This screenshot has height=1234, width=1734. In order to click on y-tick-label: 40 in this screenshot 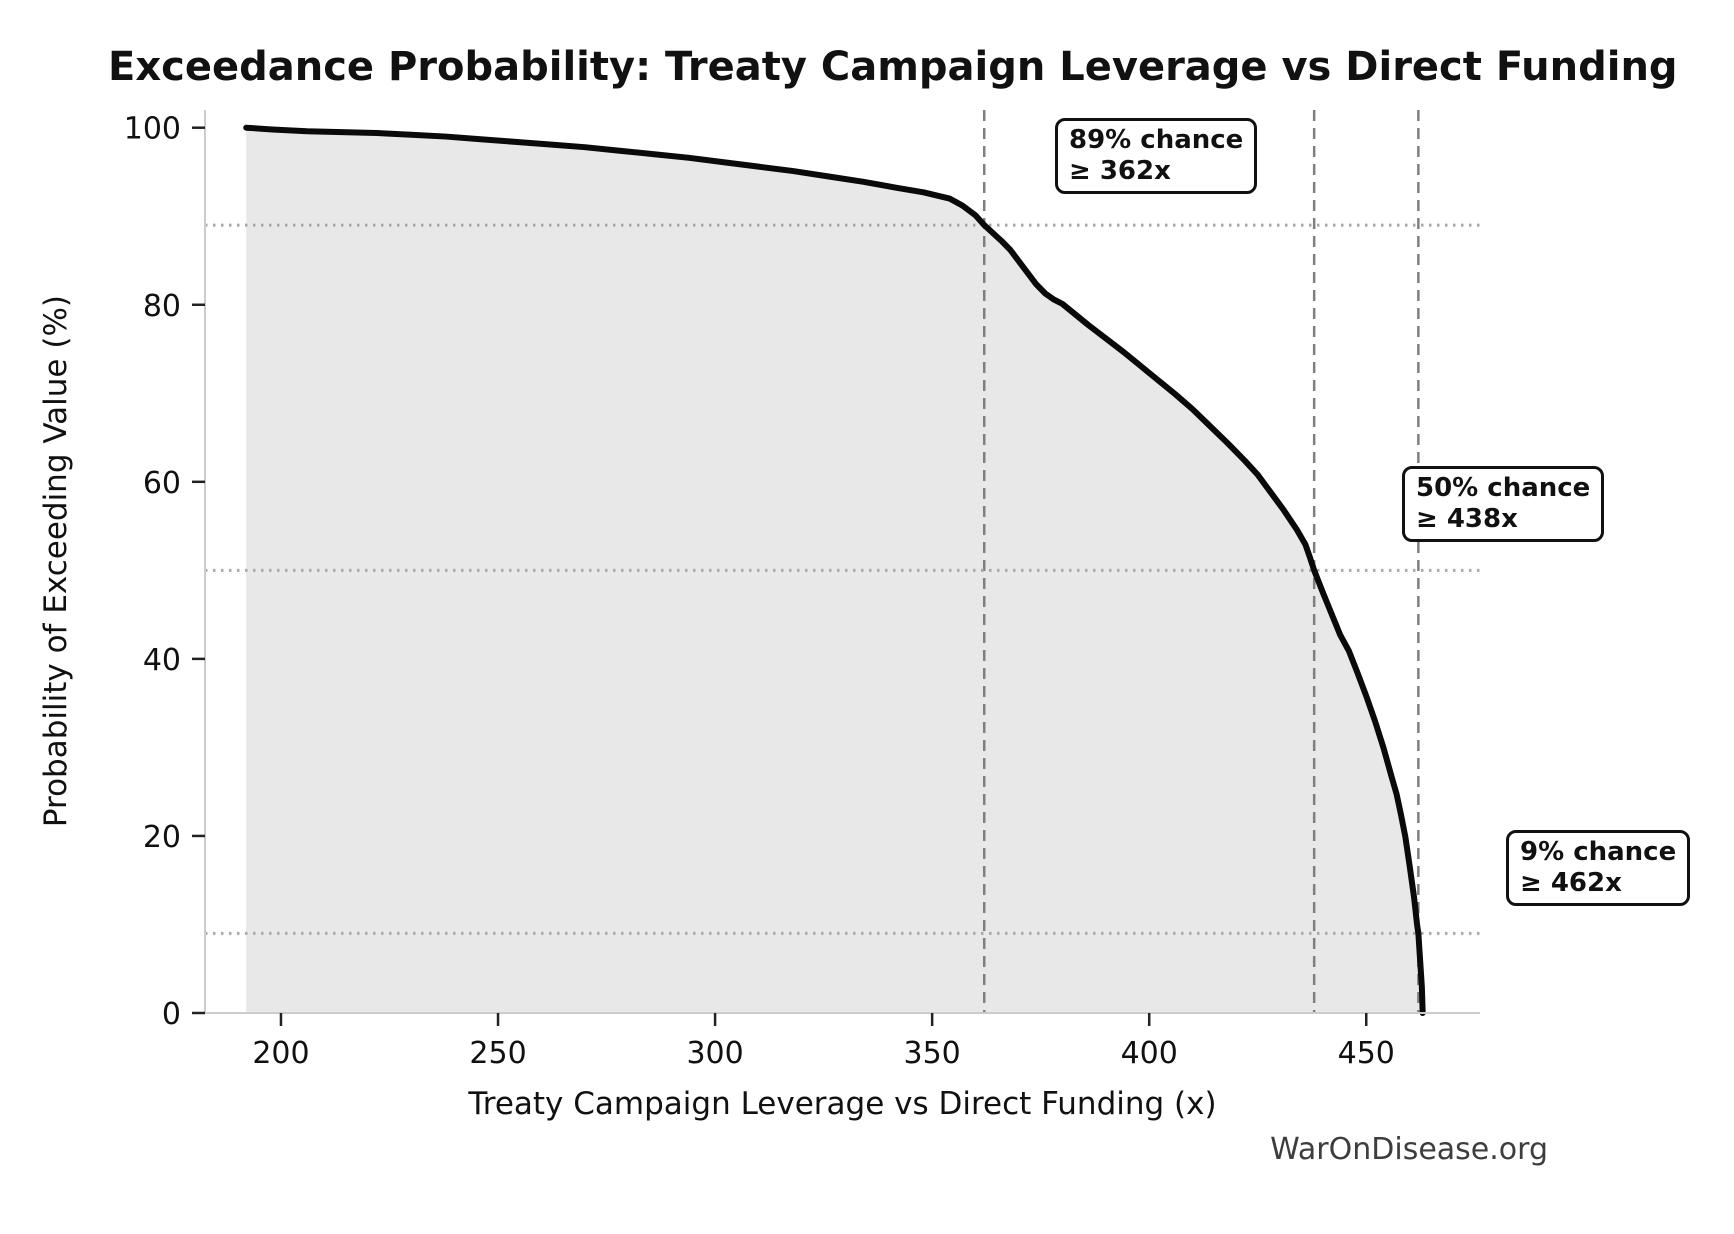, I will do `click(162, 660)`.